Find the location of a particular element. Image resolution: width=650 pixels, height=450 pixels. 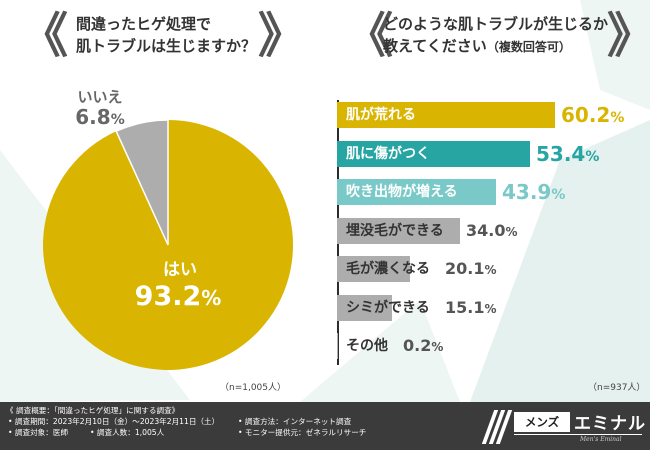

mens-eminal-logo: メンズ エミナル Men's Eminal is located at coordinates (562, 427).